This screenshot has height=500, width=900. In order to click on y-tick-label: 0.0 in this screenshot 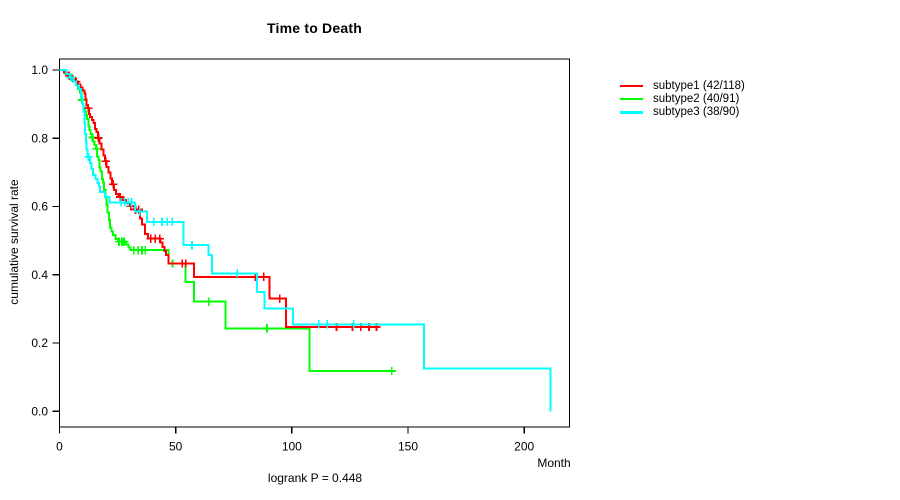, I will do `click(39, 412)`.